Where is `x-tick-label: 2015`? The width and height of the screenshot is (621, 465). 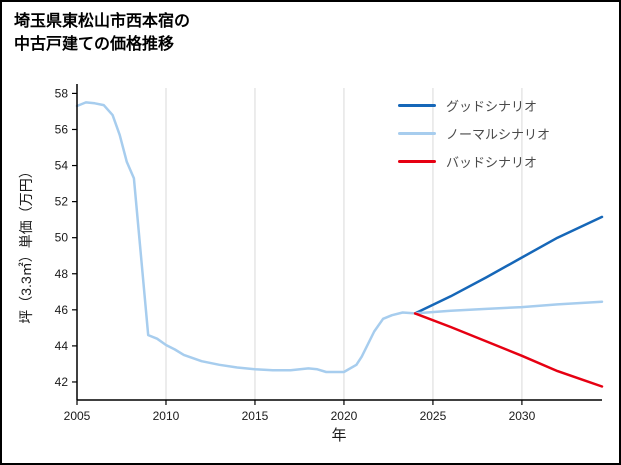
x-tick-label: 2015 is located at coordinates (255, 416).